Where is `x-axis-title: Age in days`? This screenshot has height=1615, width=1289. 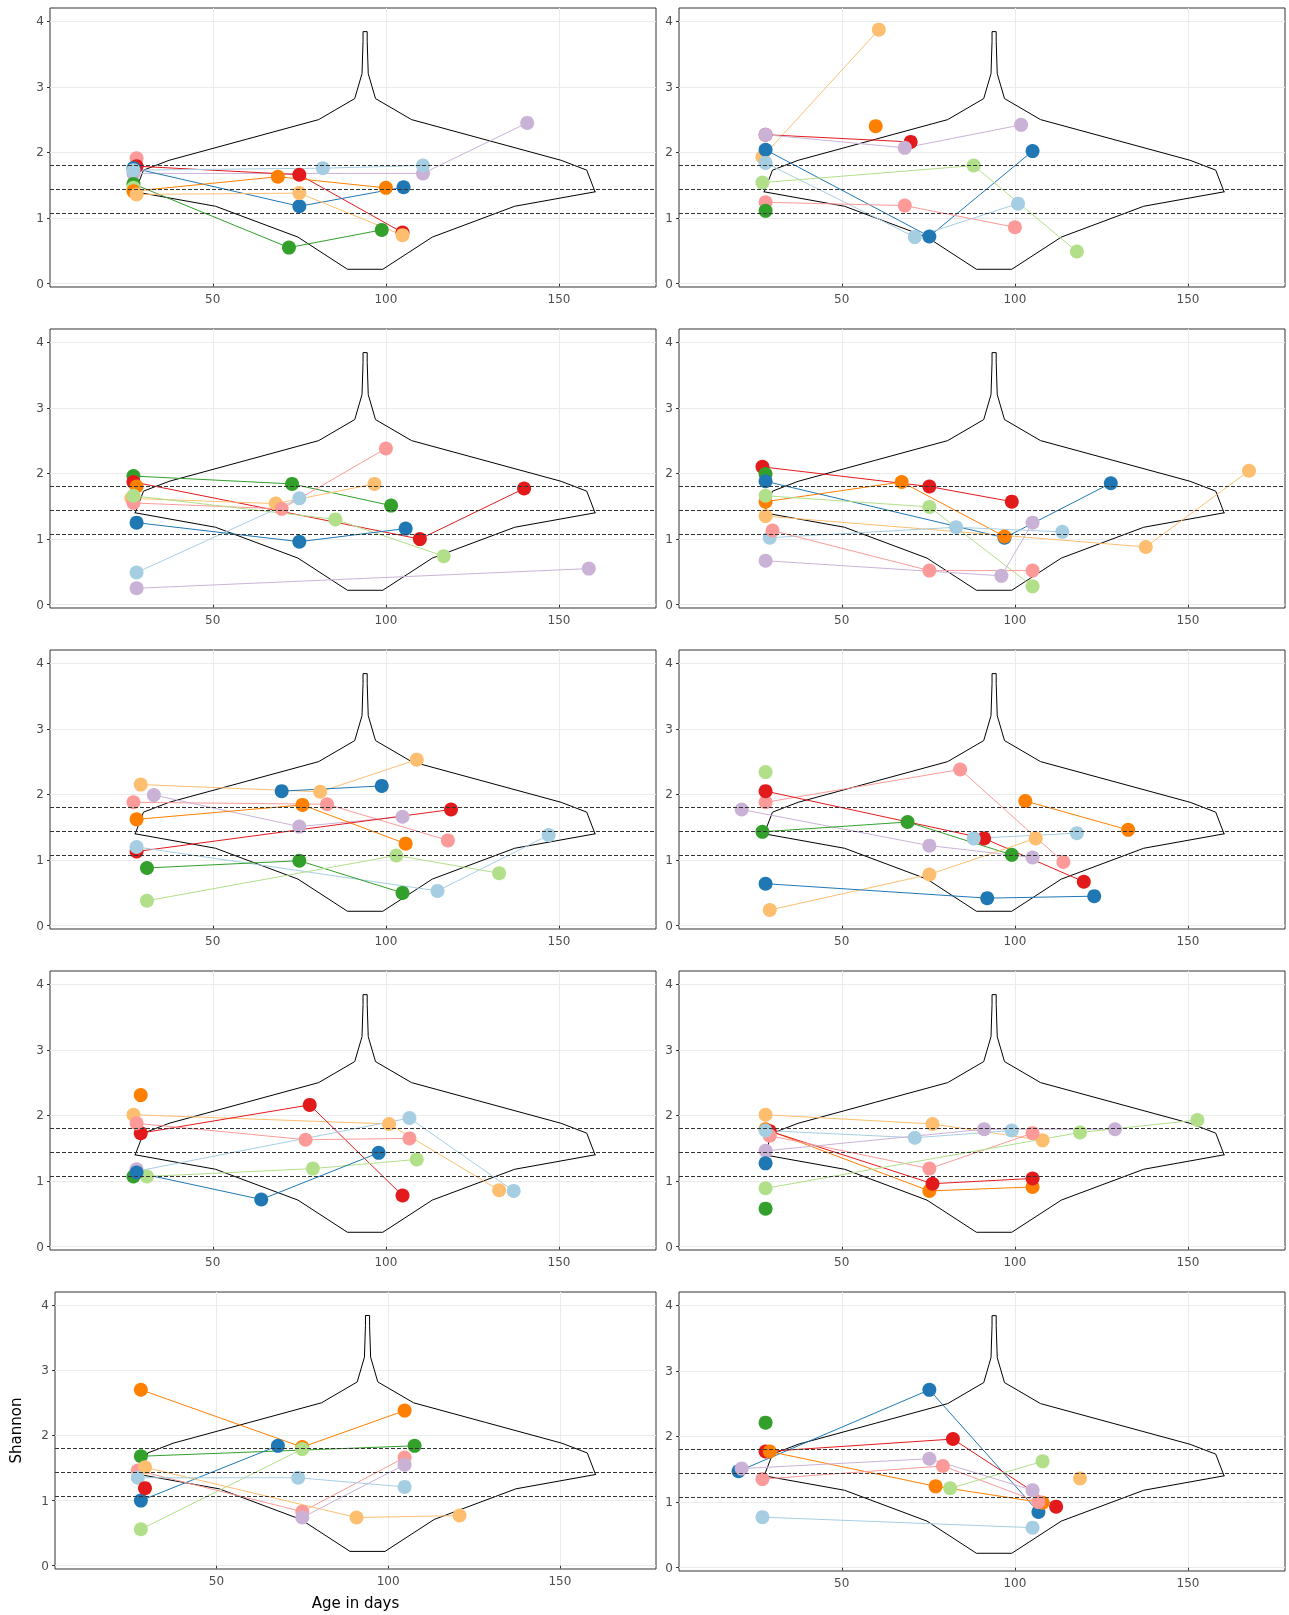 x-axis-title: Age in days is located at coordinates (355, 1602).